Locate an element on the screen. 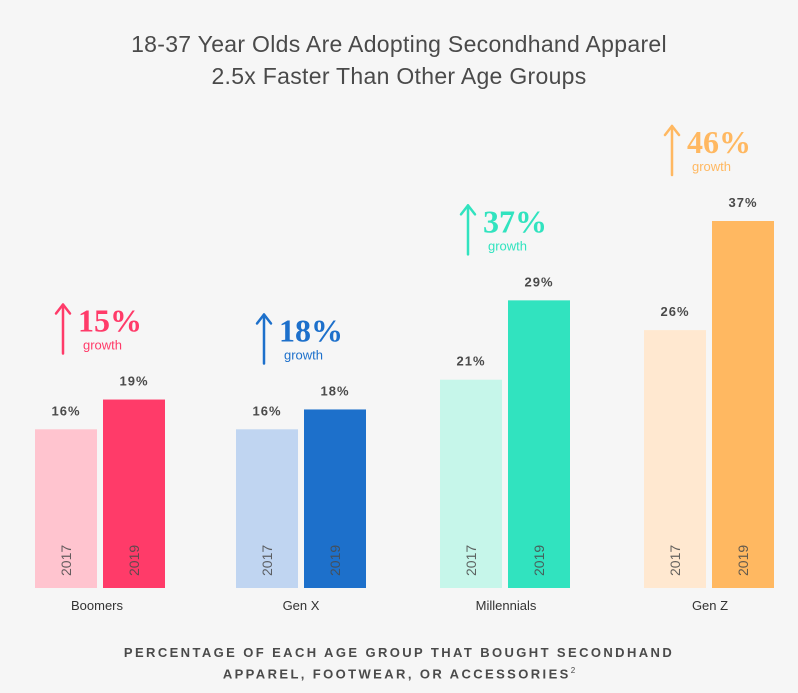 This screenshot has width=798, height=693. value-label: 19% is located at coordinates (133, 381).